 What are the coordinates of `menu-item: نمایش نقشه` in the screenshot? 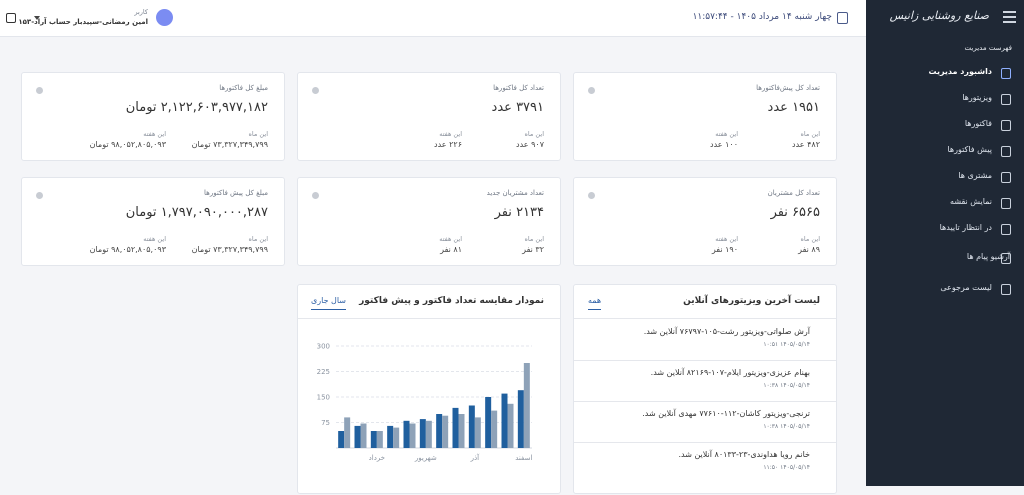 It's located at (945, 203).